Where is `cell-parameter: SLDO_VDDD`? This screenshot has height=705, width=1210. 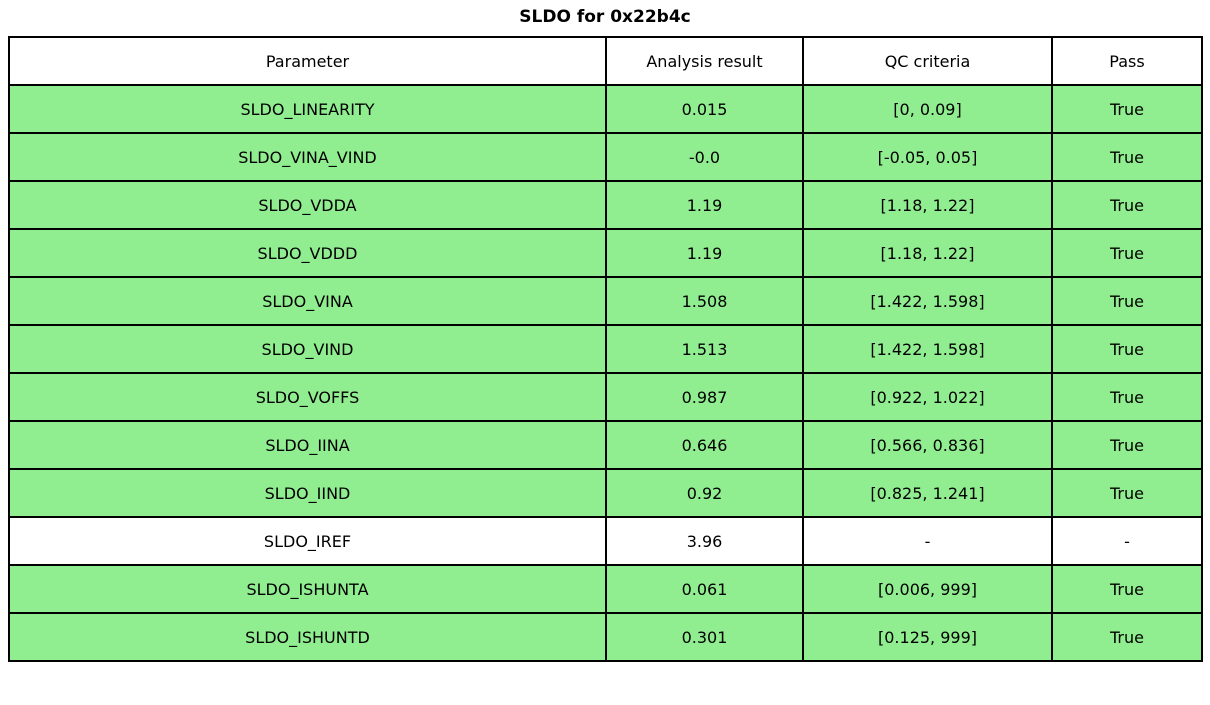 cell-parameter: SLDO_VDDD is located at coordinates (307, 253).